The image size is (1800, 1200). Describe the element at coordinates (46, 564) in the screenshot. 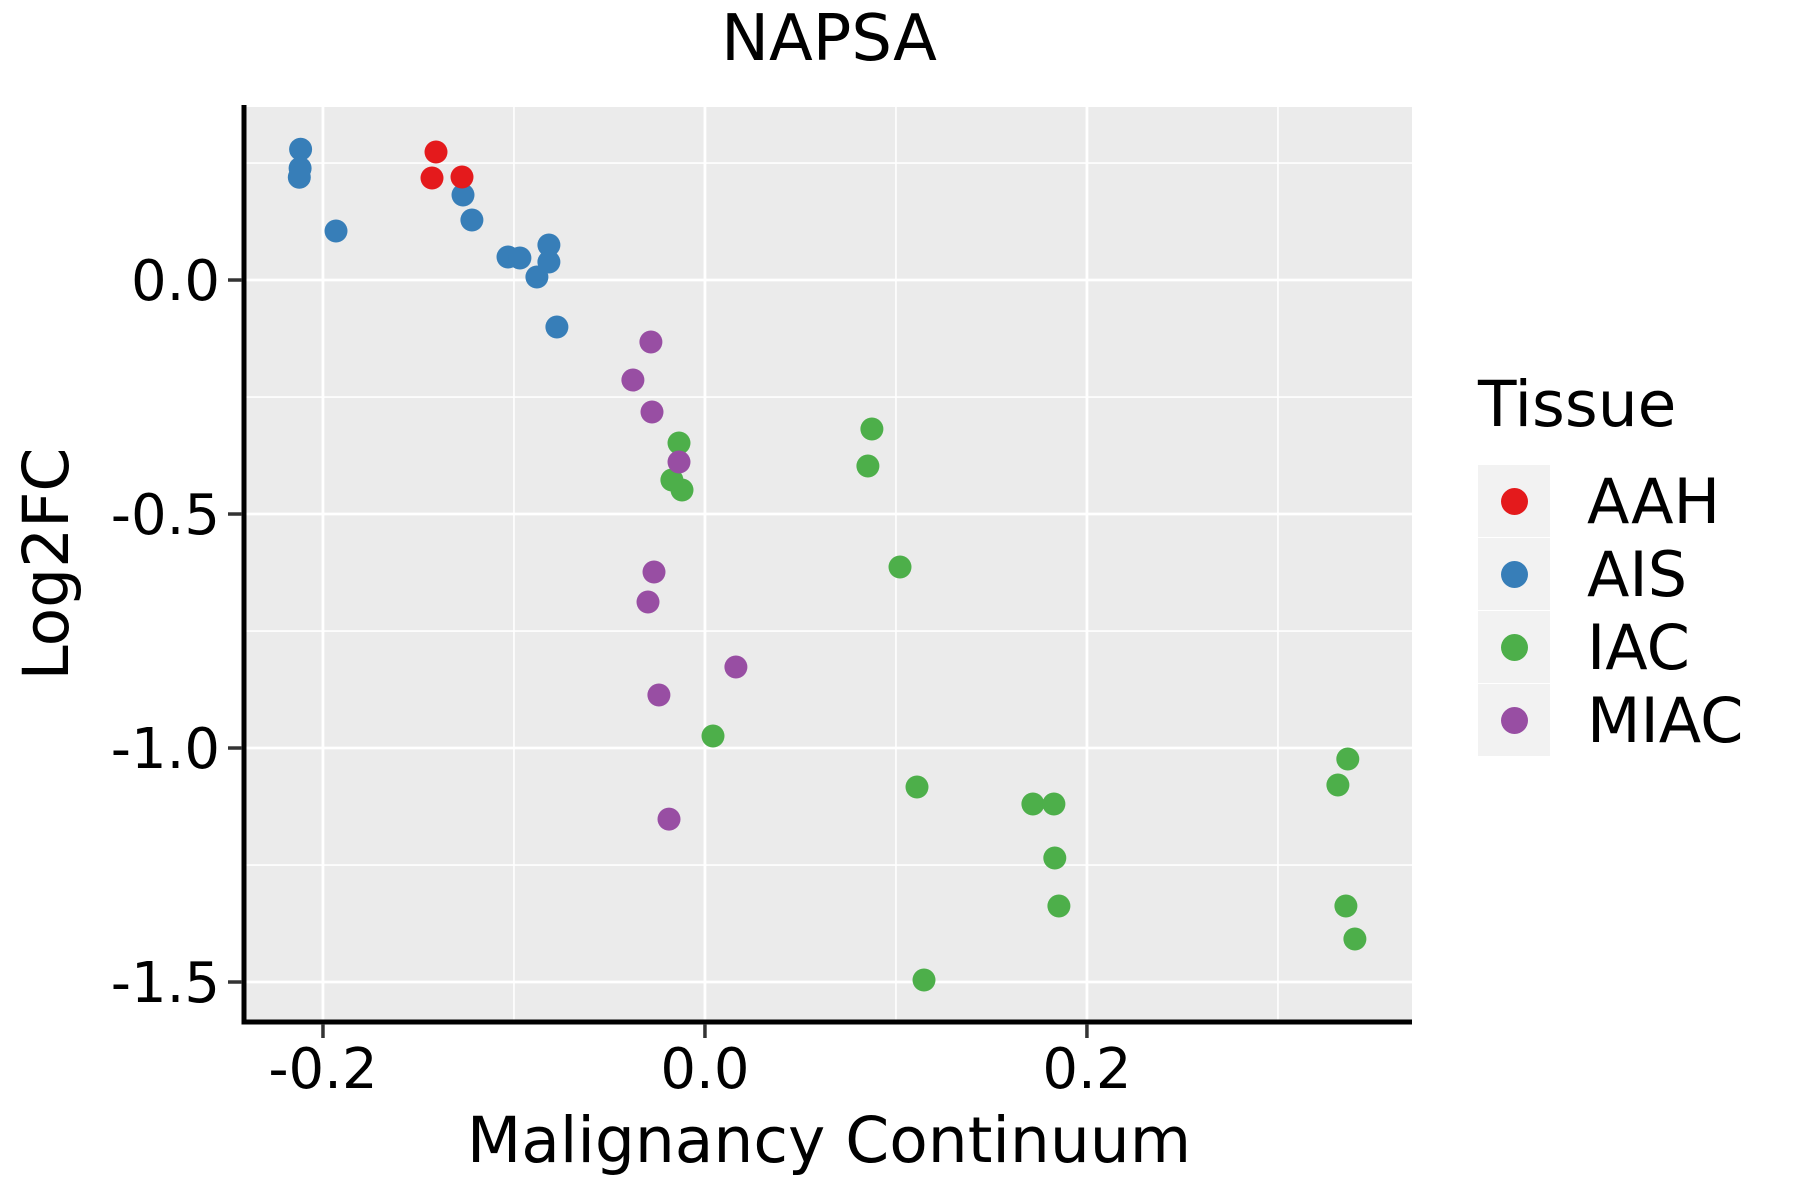

I see `y-axis-title: Log2FC` at that location.